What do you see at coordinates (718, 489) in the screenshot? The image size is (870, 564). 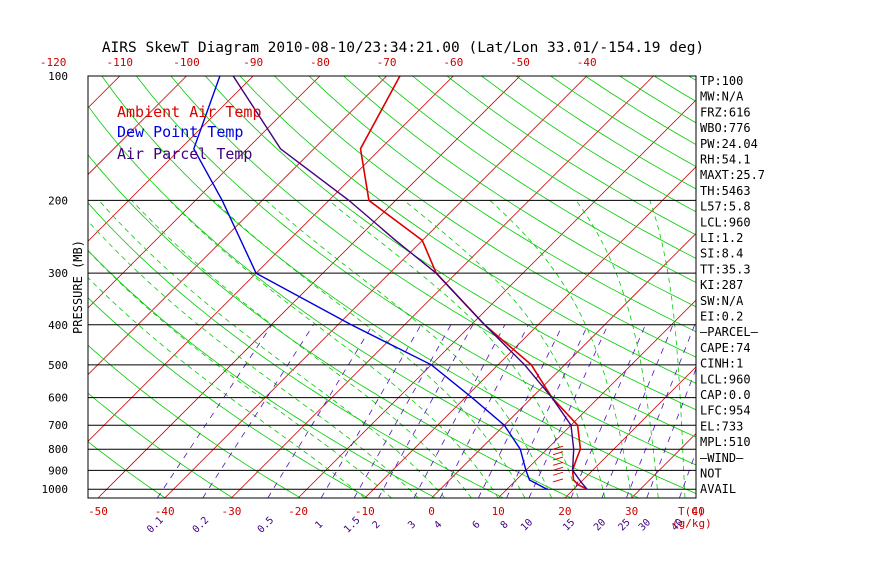 I see `index-entry: AVAIL` at bounding box center [718, 489].